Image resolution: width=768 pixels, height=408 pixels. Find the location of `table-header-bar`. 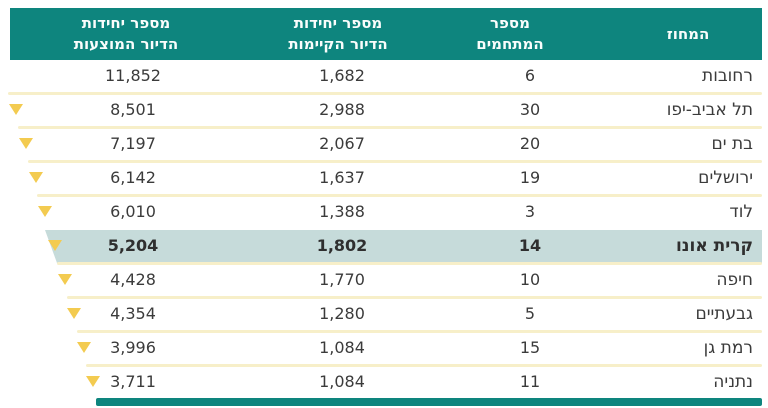

table-header-bar is located at coordinates (386, 34).